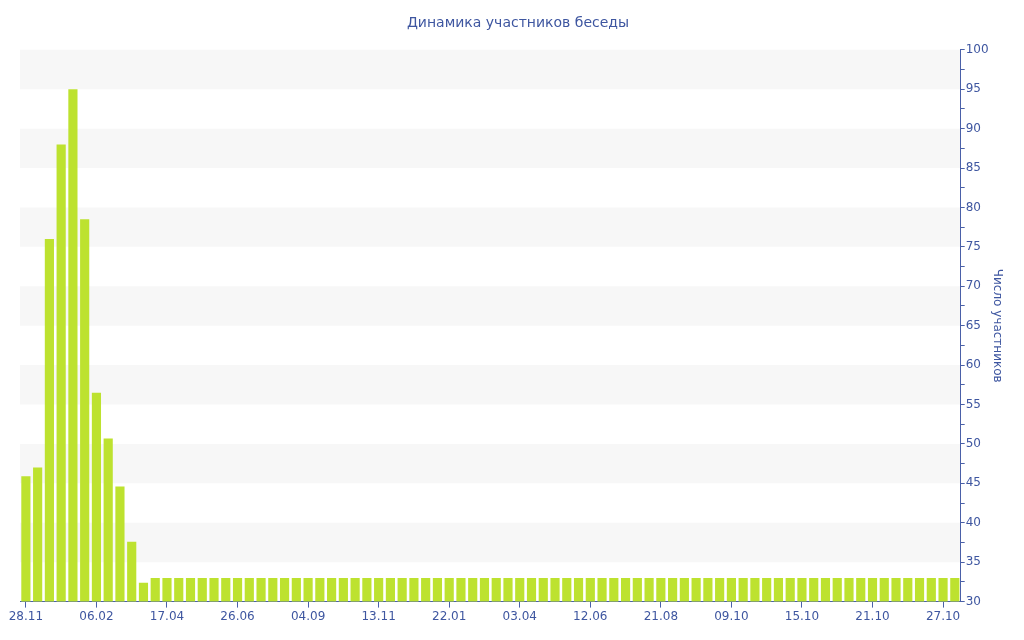 This screenshot has width=1024, height=640. I want to click on x-tick-label: 15.10, so click(802, 615).